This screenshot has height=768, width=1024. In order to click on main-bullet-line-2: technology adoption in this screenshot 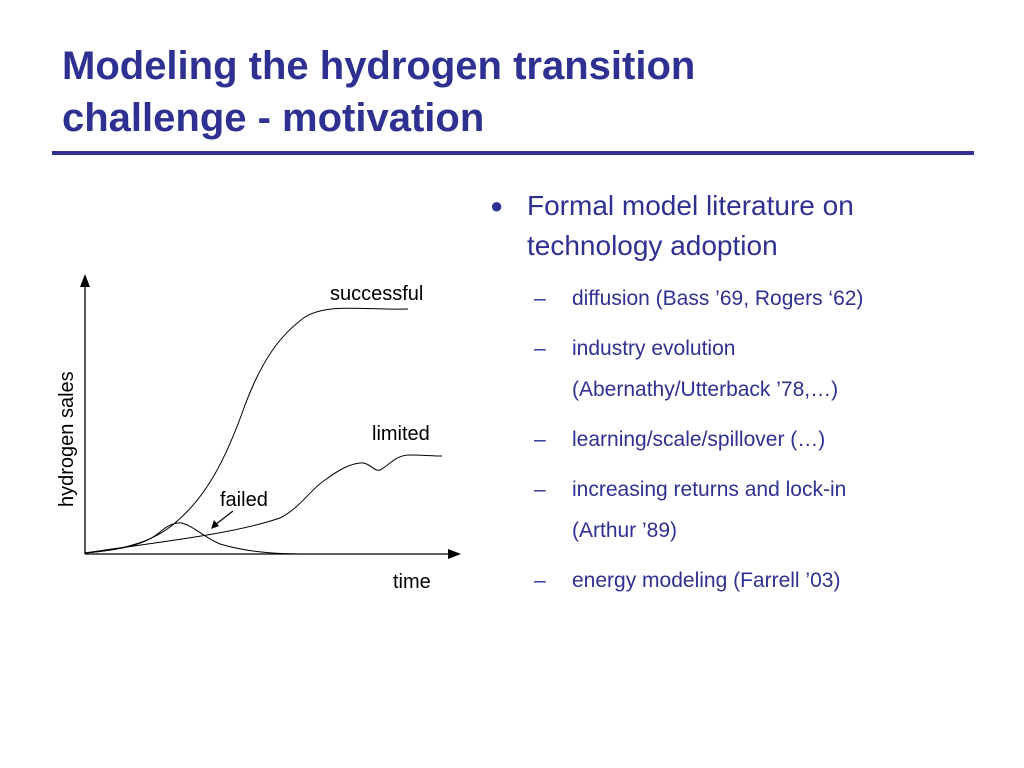, I will do `click(652, 245)`.